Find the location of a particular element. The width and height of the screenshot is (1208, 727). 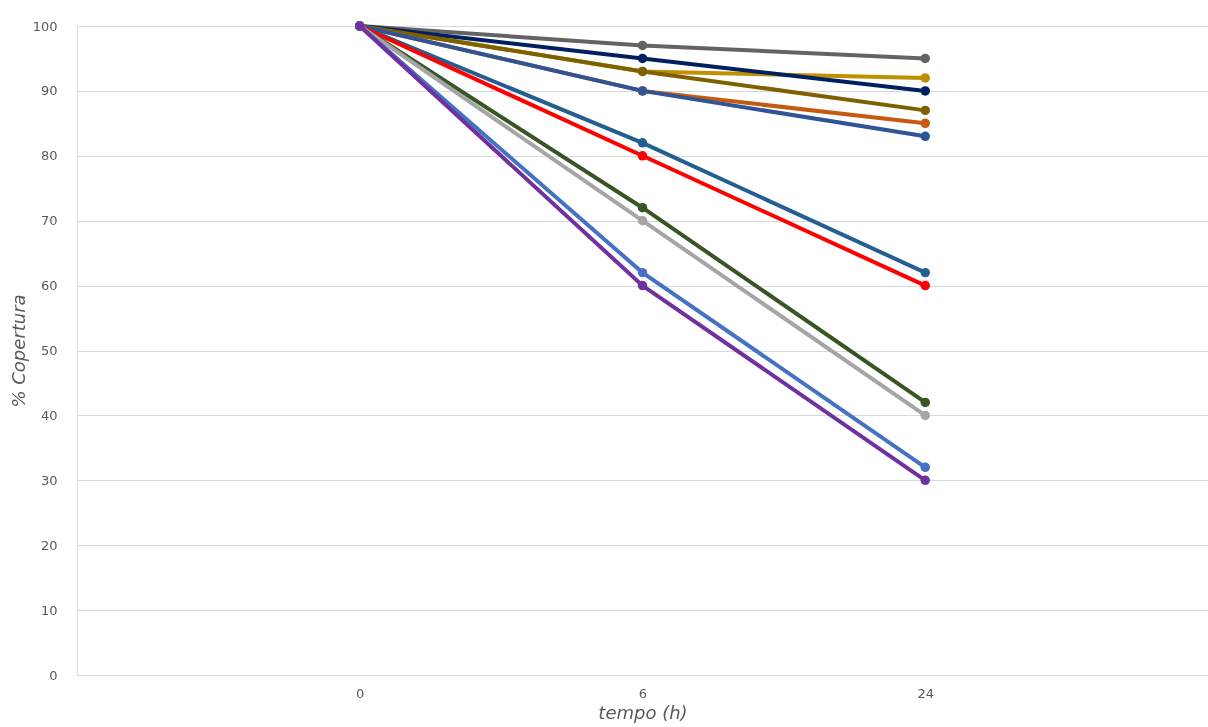

y-tick-label: 40 is located at coordinates (49, 415).